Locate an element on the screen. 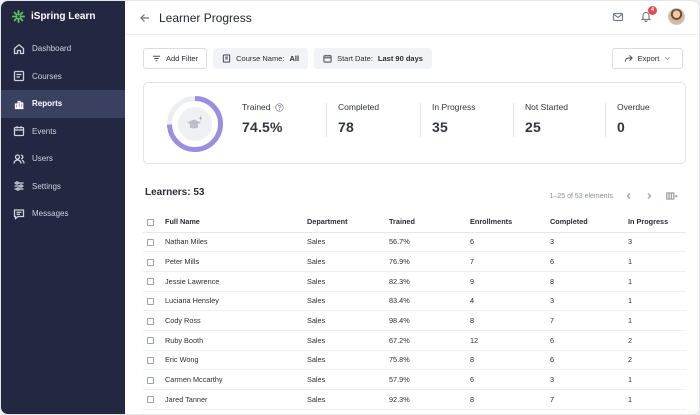  column-header: Completed is located at coordinates (589, 222).